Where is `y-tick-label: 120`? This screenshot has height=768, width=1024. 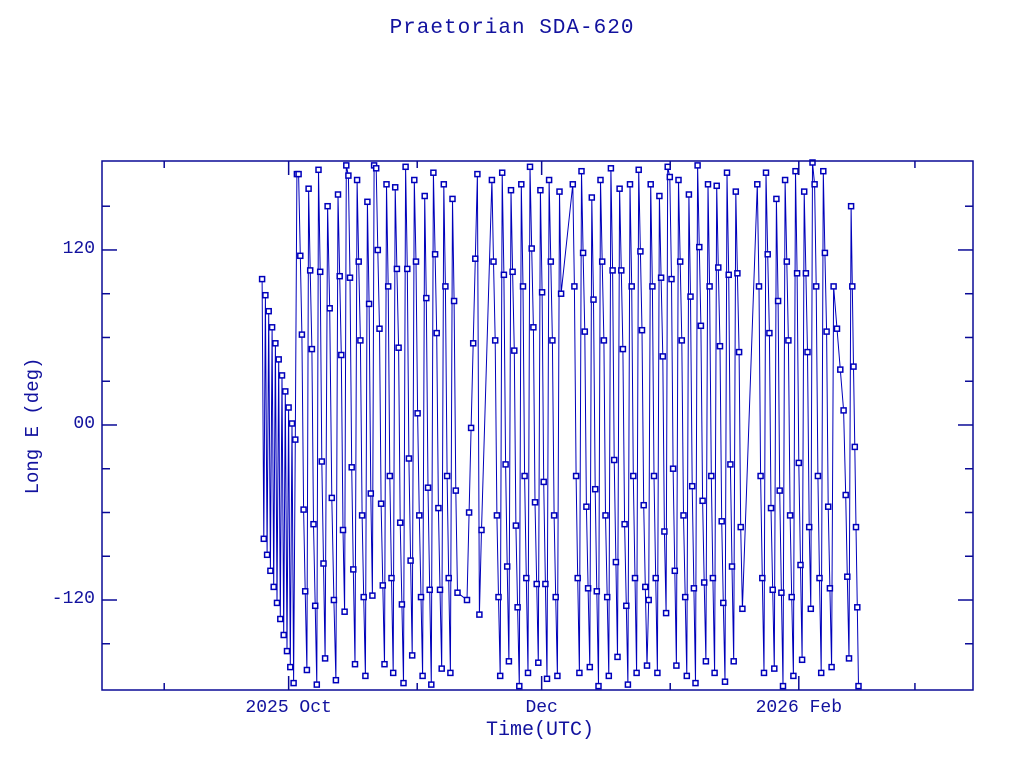
y-tick-label: 120 is located at coordinates (78, 248).